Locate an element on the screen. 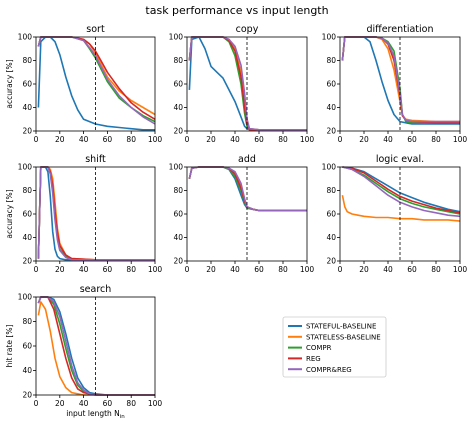 This screenshot has height=421, width=474. panel-title: sort is located at coordinates (95, 29).